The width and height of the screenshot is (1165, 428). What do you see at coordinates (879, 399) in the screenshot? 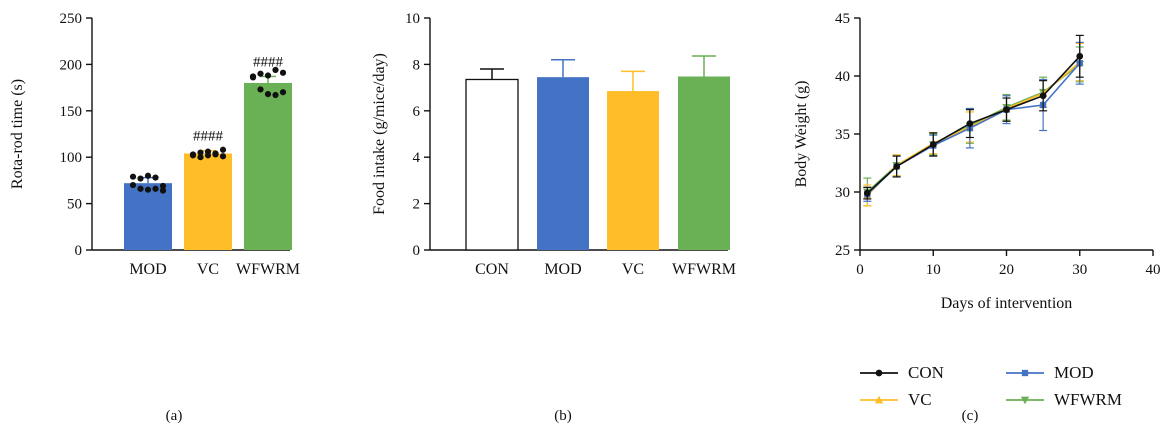
I see `legend-marker-vc` at bounding box center [879, 399].